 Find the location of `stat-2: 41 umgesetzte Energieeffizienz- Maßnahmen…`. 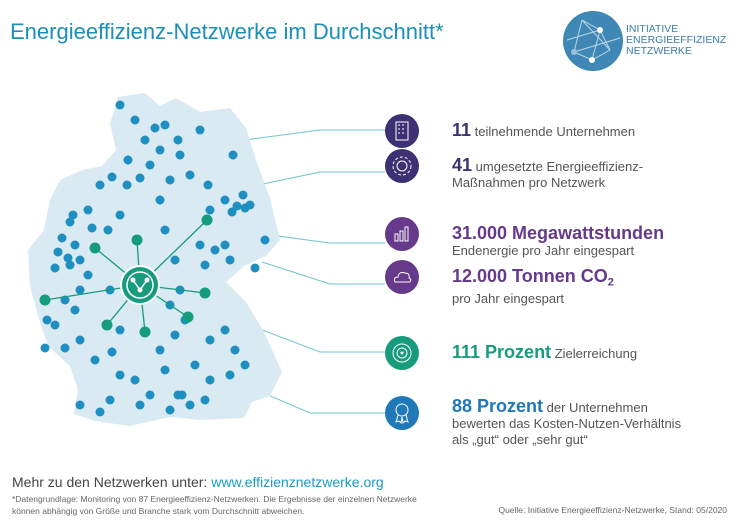

stat-2: 41 umgesetzte Energieeffizienz- Maßnahmen… is located at coordinates (547, 173).